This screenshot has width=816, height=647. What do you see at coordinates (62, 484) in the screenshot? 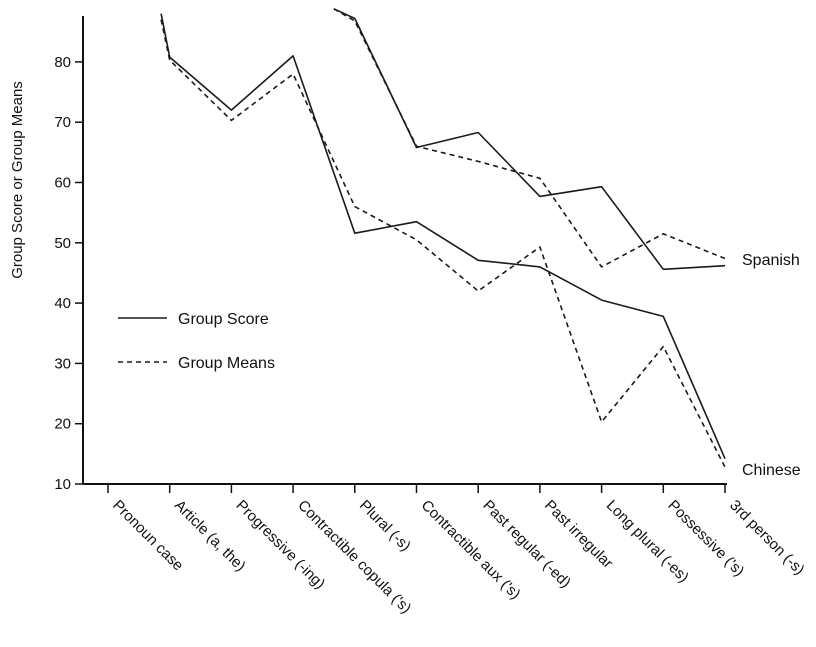
I see `y-tick-label: 10` at bounding box center [62, 484].